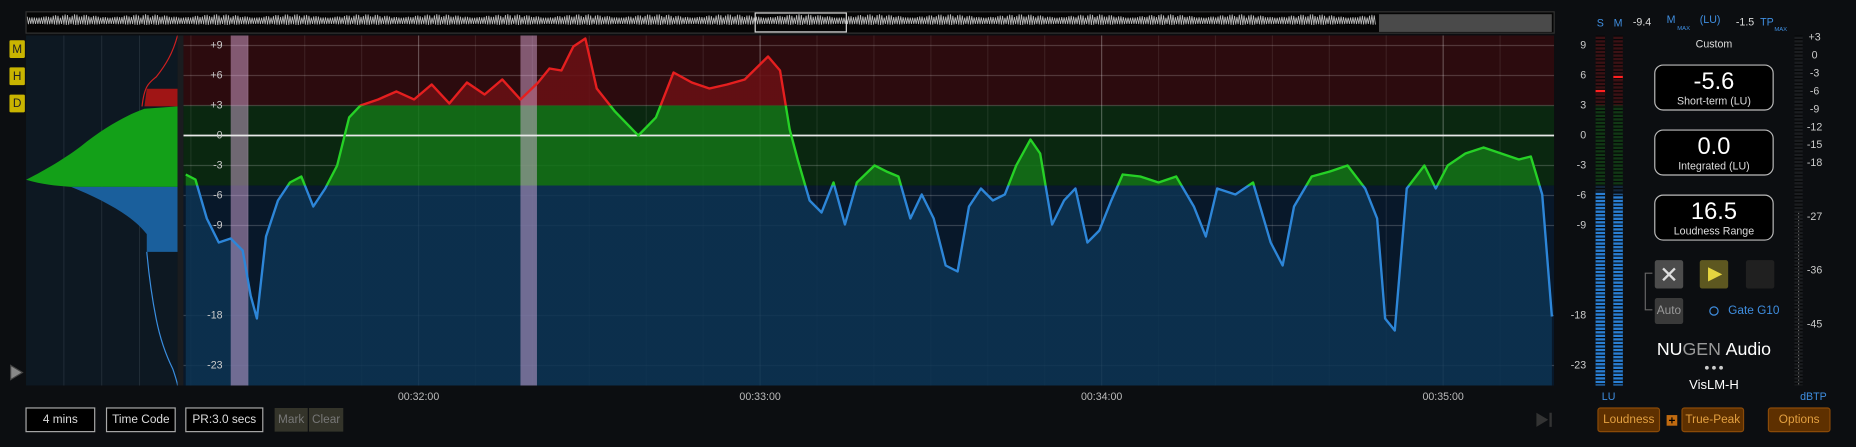 This screenshot has height=447, width=1856. What do you see at coordinates (1714, 384) in the screenshot?
I see `product-name: VisLM-H` at bounding box center [1714, 384].